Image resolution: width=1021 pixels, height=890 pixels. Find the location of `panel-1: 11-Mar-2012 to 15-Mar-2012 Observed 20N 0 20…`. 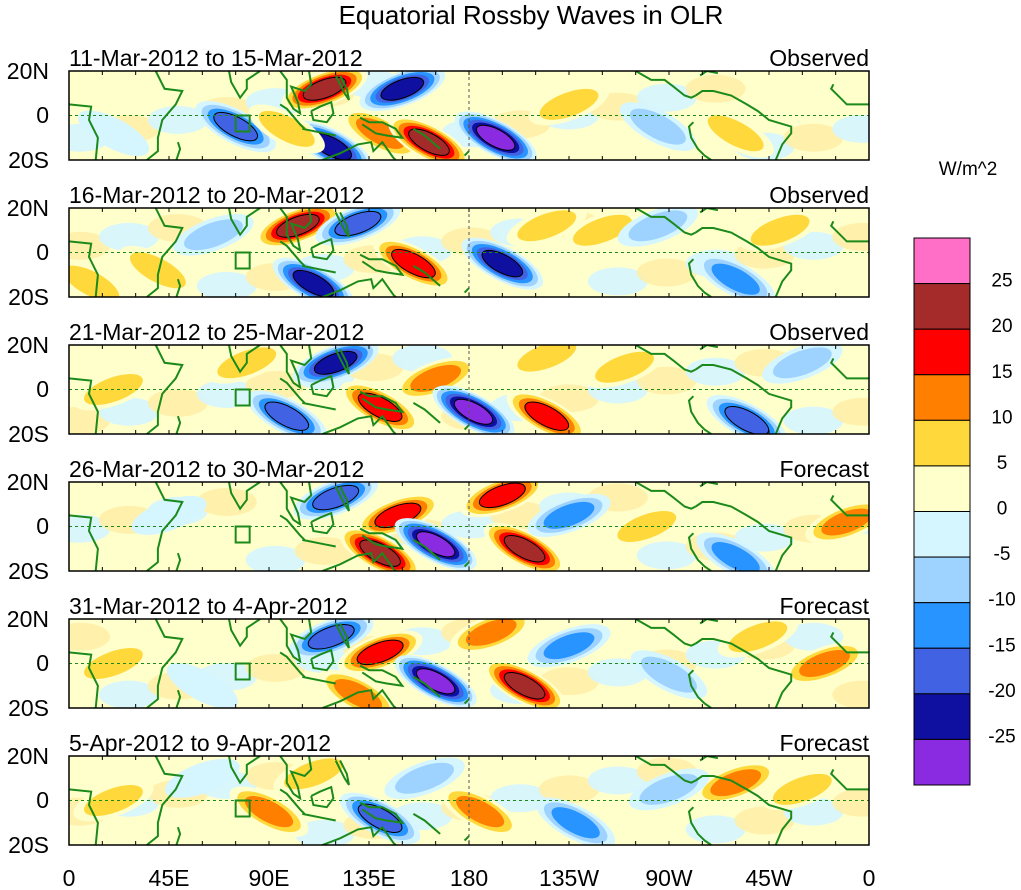

panel-1: 11-Mar-2012 to 15-Mar-2012 Observed 20N 0 20… is located at coordinates (438, 109).